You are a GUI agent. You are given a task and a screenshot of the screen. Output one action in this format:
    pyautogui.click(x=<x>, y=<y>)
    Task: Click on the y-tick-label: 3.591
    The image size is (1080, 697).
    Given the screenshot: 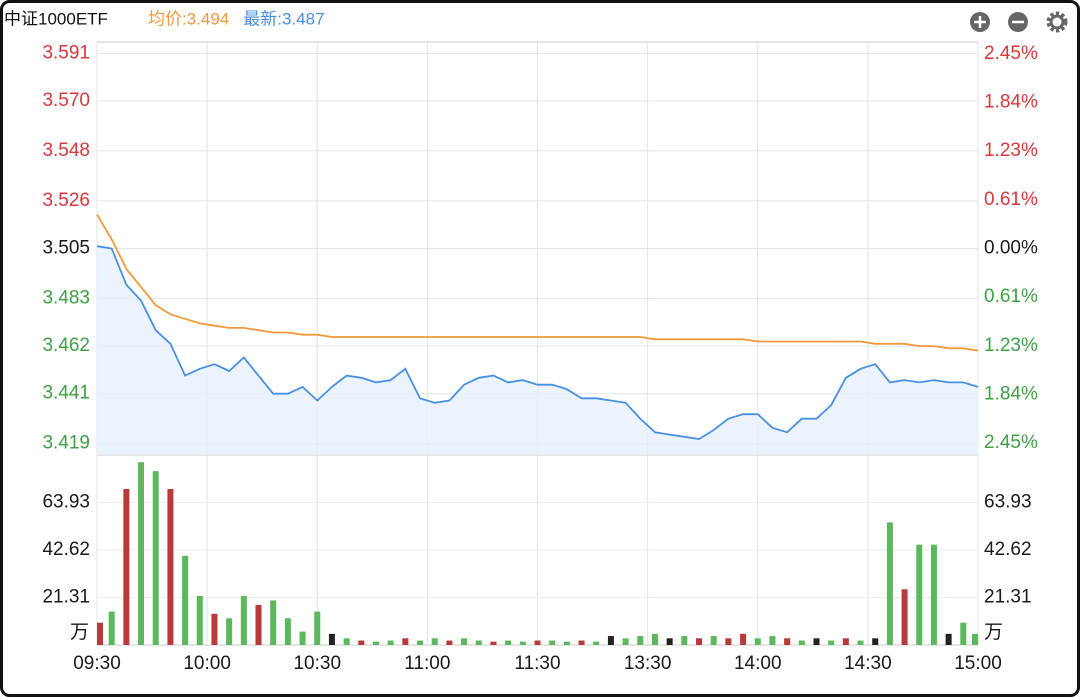 What is the action you would take?
    pyautogui.click(x=66, y=52)
    